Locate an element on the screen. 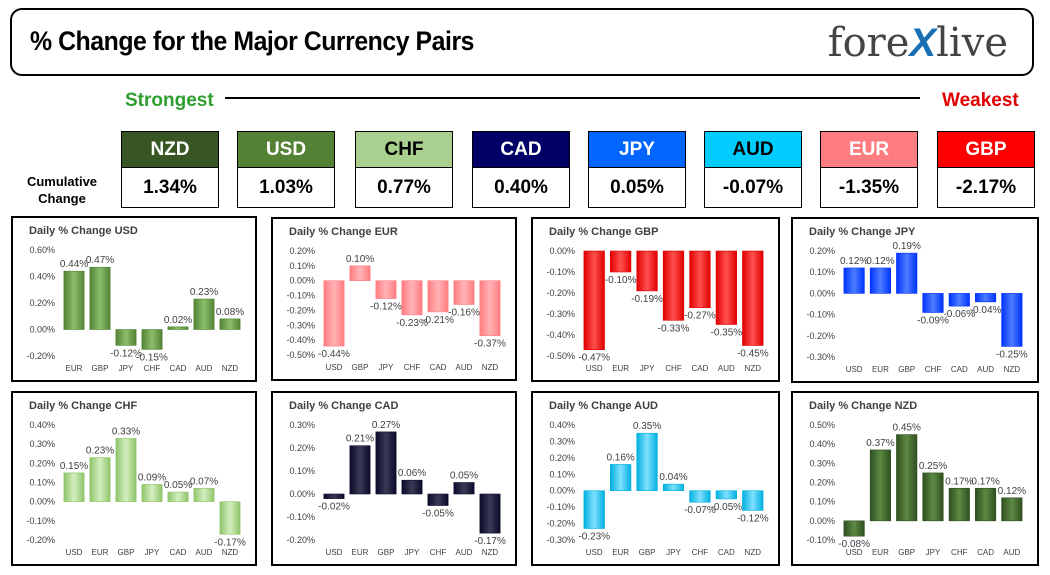 This screenshot has width=1050, height=575. cumulative-value: 0.05% is located at coordinates (637, 188).